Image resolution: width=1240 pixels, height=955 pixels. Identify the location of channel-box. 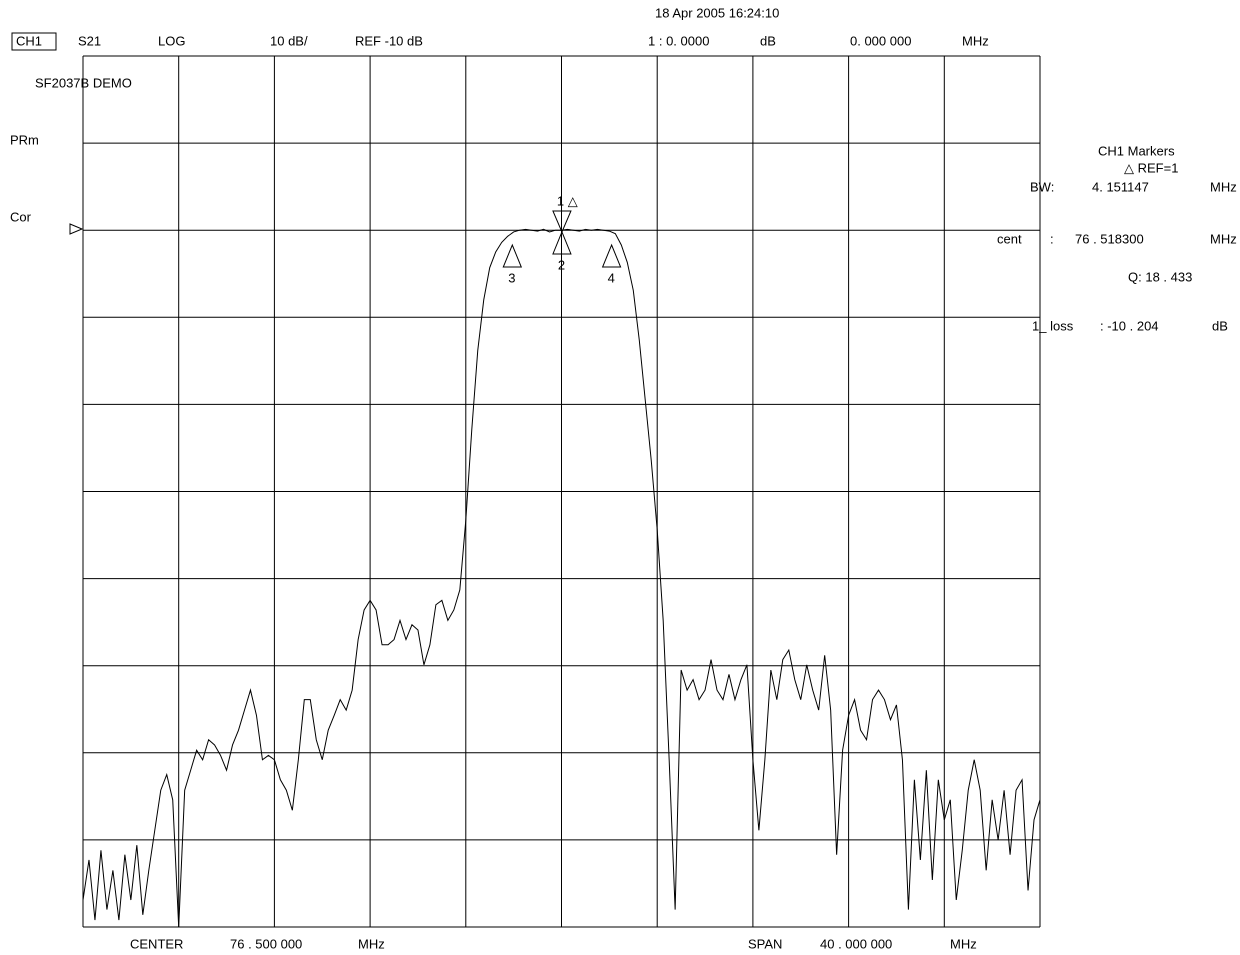
(34, 41).